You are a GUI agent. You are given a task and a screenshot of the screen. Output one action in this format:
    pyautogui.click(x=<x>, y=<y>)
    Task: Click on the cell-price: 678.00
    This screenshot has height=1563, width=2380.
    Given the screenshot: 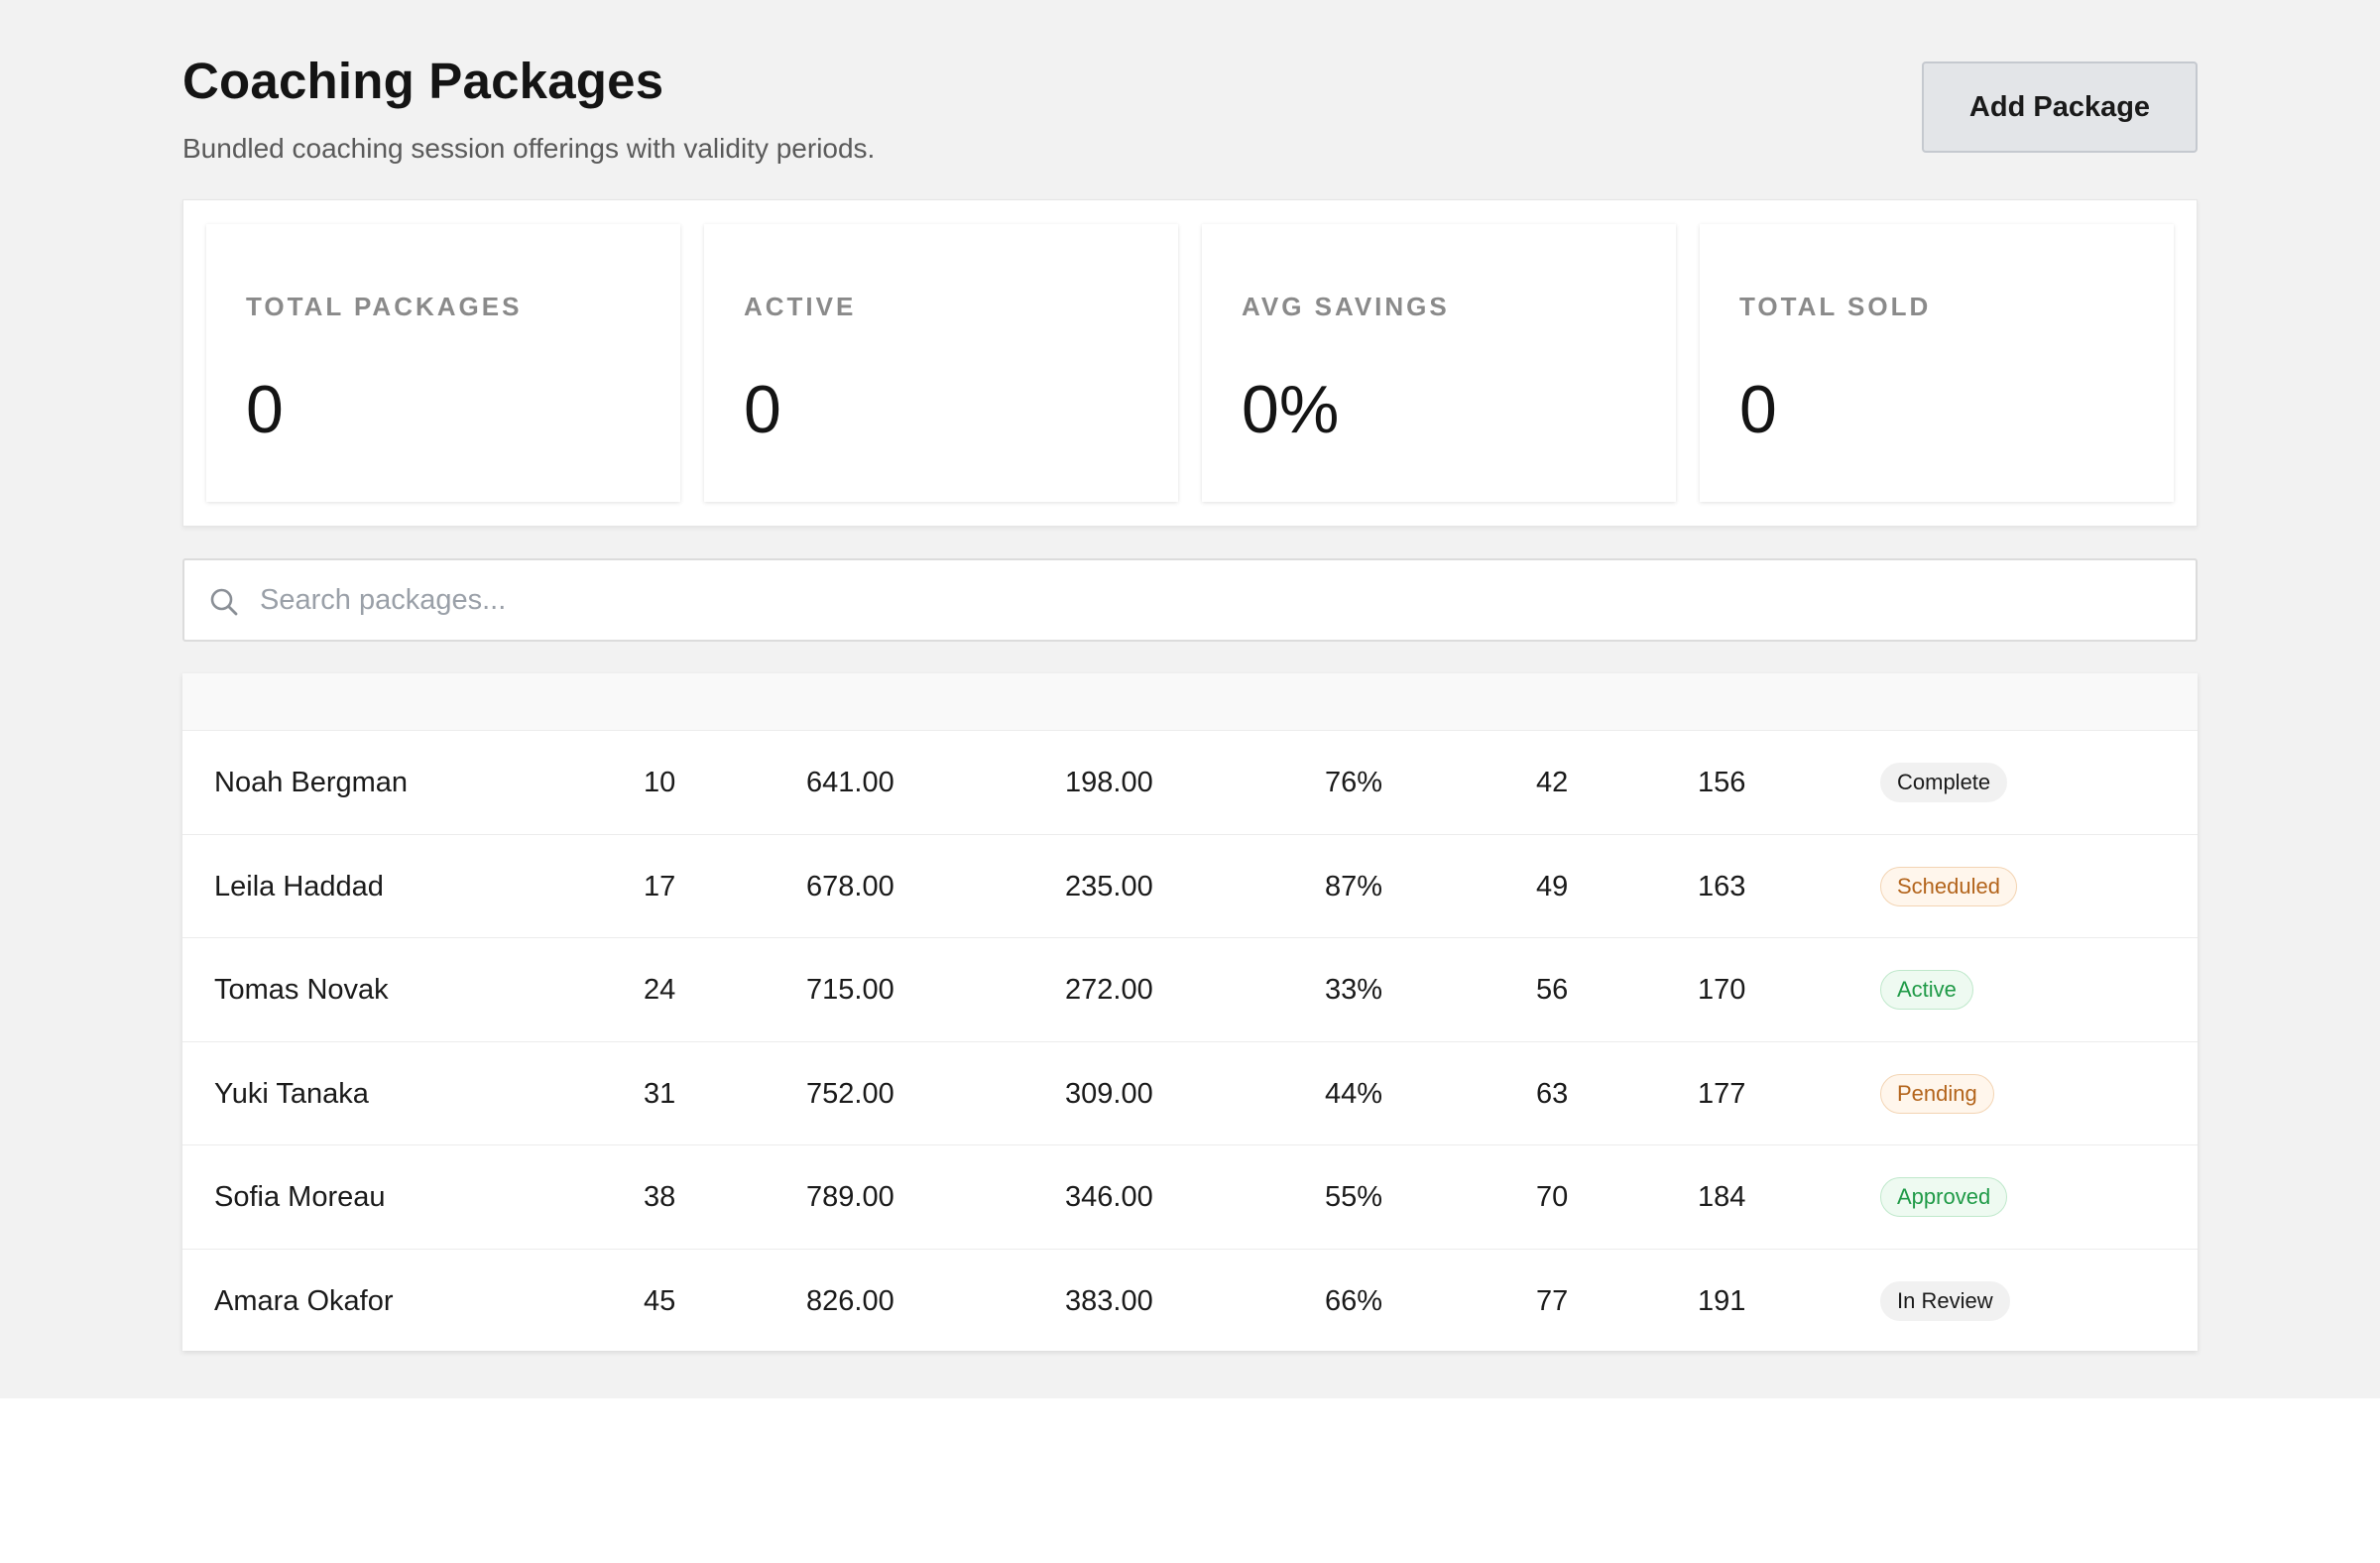 What is the action you would take?
    pyautogui.click(x=850, y=886)
    